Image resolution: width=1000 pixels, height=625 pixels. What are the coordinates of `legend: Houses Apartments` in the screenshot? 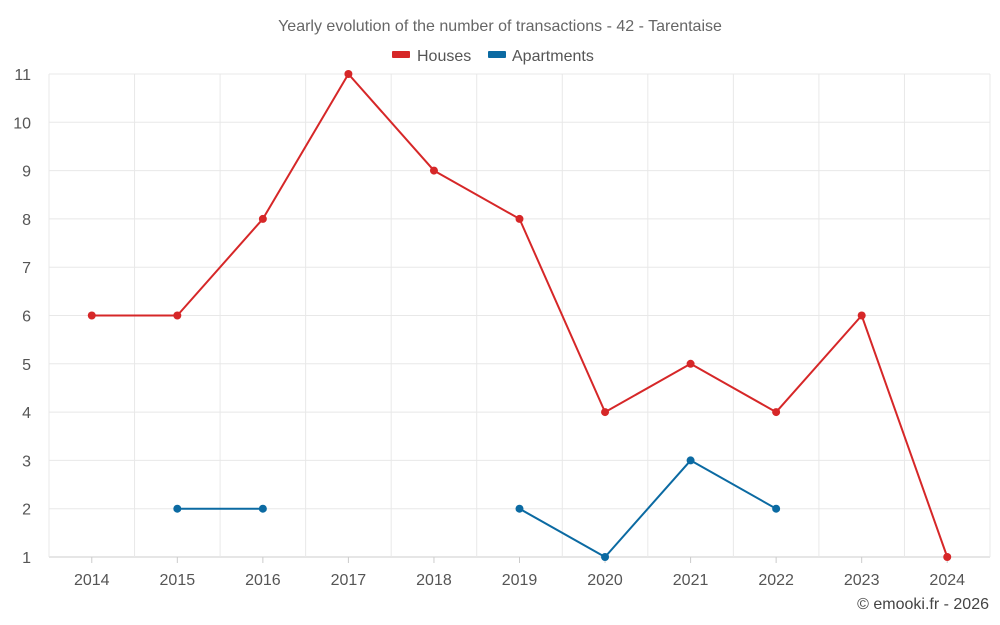 It's located at (493, 56).